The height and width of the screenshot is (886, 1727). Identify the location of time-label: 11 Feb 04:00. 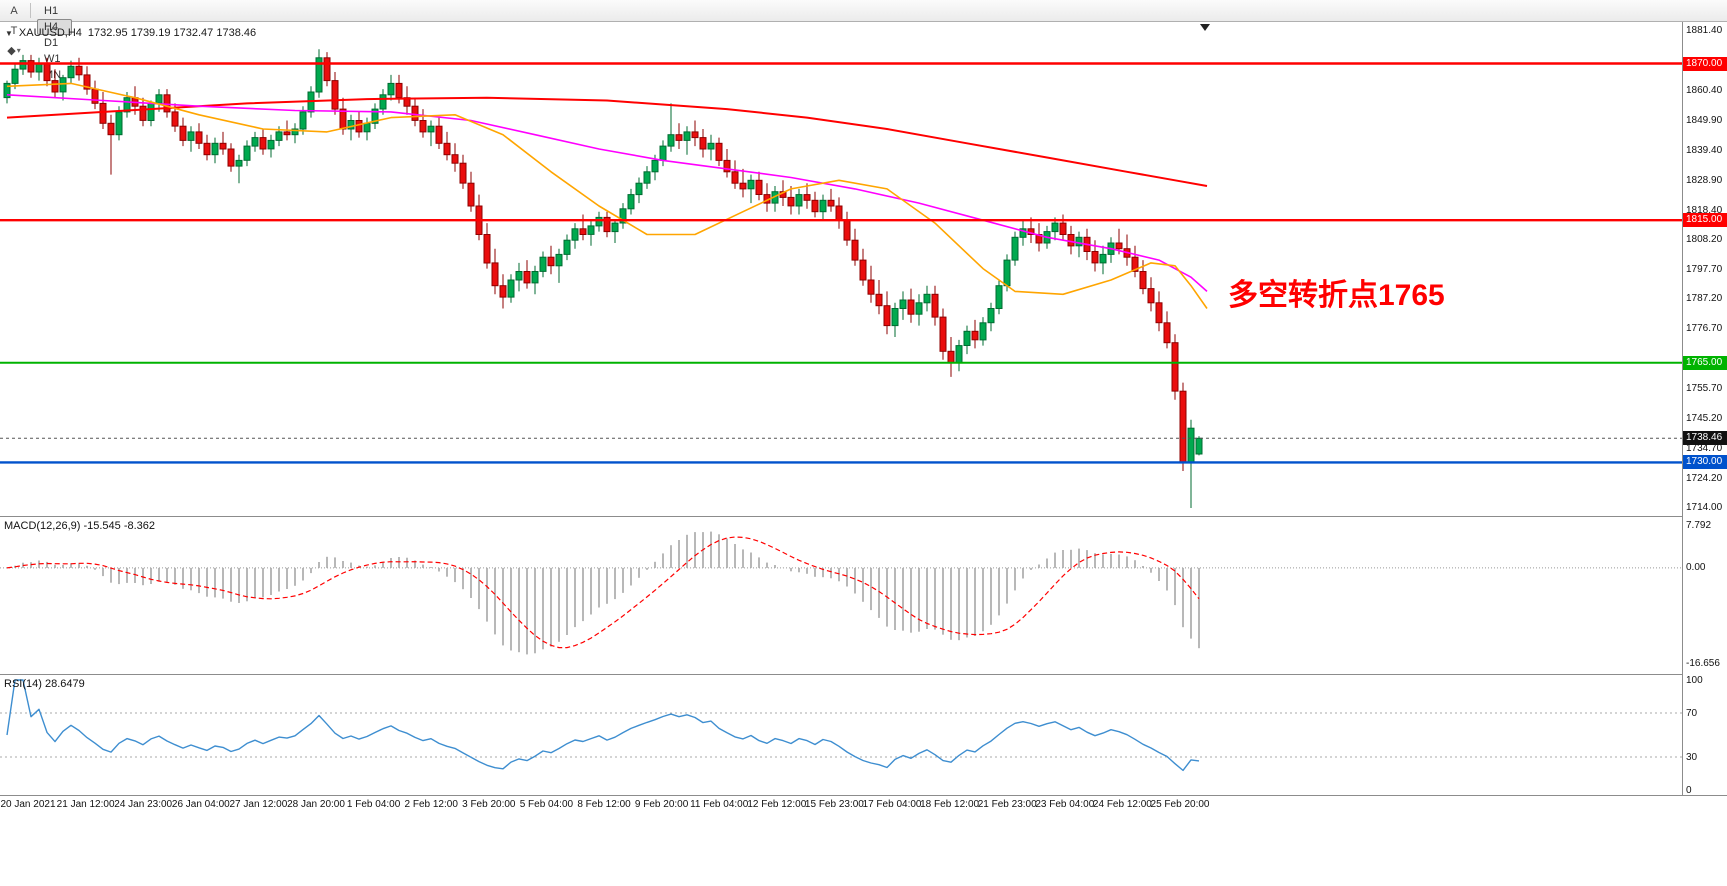
(719, 804).